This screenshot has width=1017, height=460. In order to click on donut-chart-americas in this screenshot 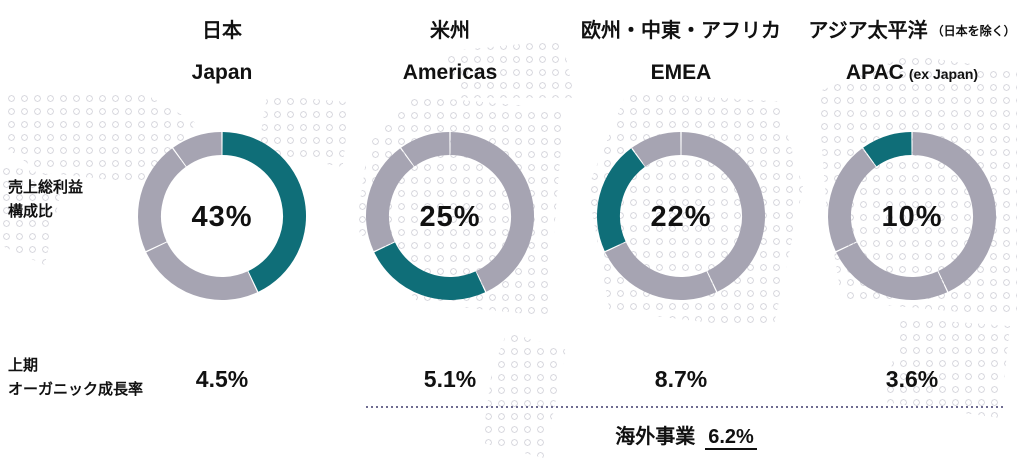, I will do `click(450, 216)`.